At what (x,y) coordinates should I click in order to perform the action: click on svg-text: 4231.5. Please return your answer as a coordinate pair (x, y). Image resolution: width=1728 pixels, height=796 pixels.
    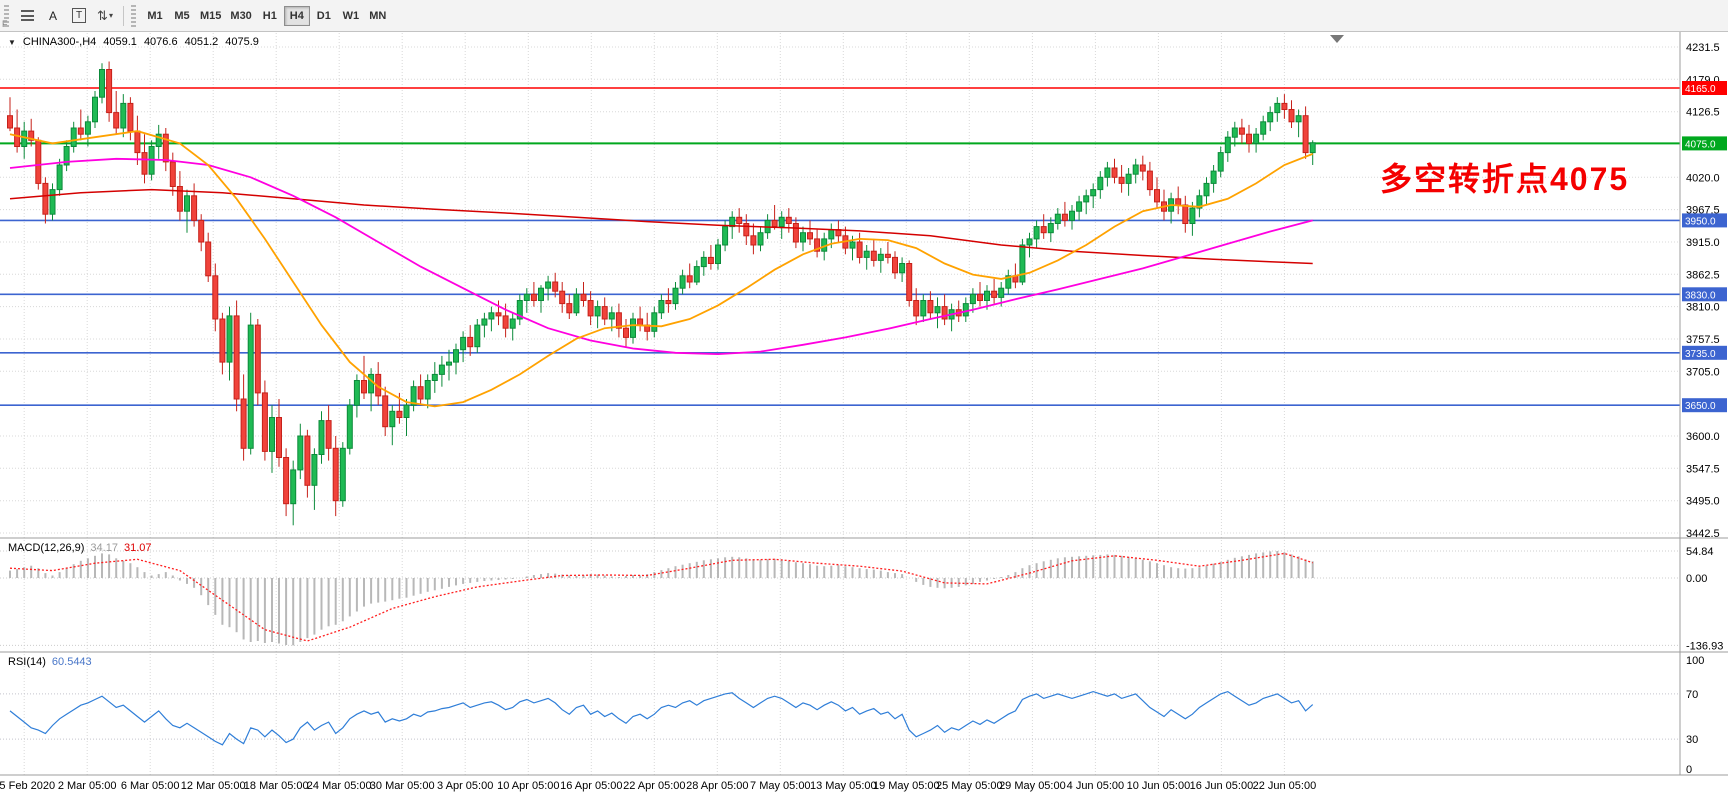
    Looking at the image, I should click on (1703, 48).